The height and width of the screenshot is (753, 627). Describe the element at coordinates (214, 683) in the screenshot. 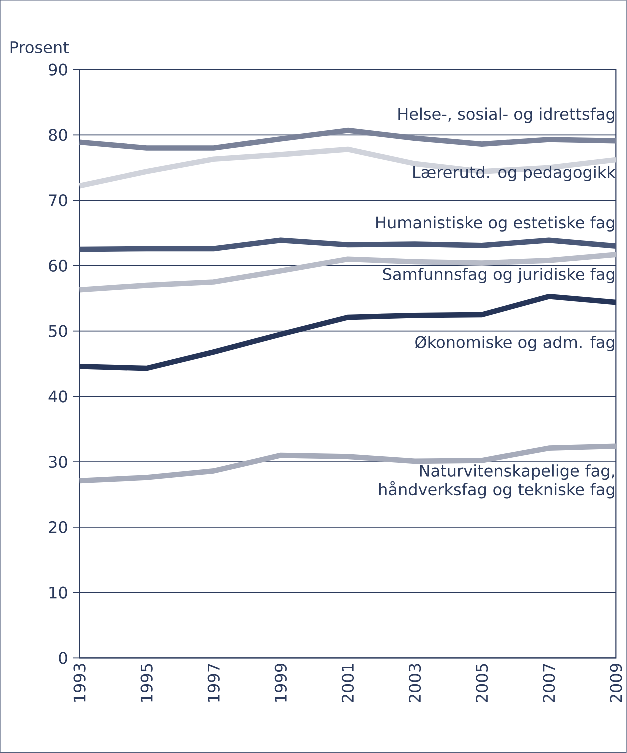

I see `x-tick-label: 1997` at that location.